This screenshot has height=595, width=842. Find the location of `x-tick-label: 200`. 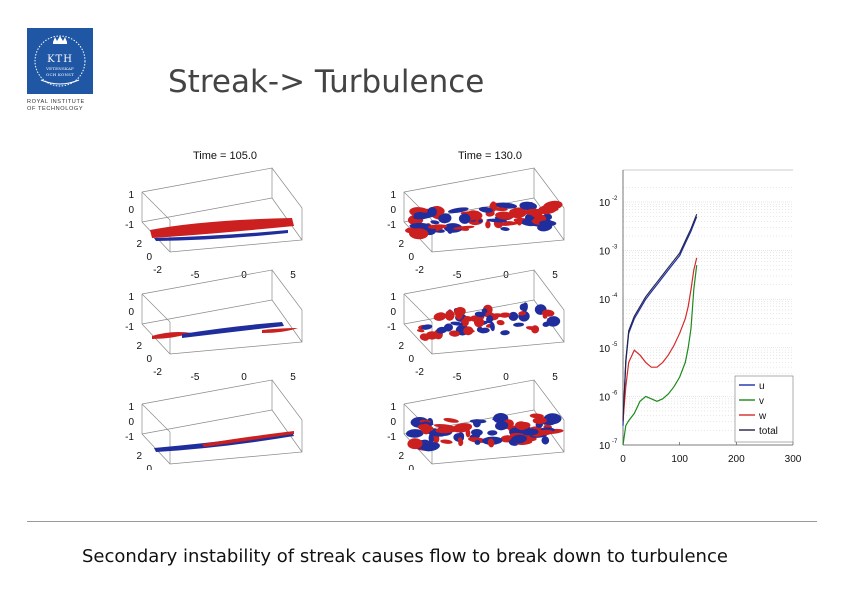

x-tick-label: 200 is located at coordinates (736, 459).